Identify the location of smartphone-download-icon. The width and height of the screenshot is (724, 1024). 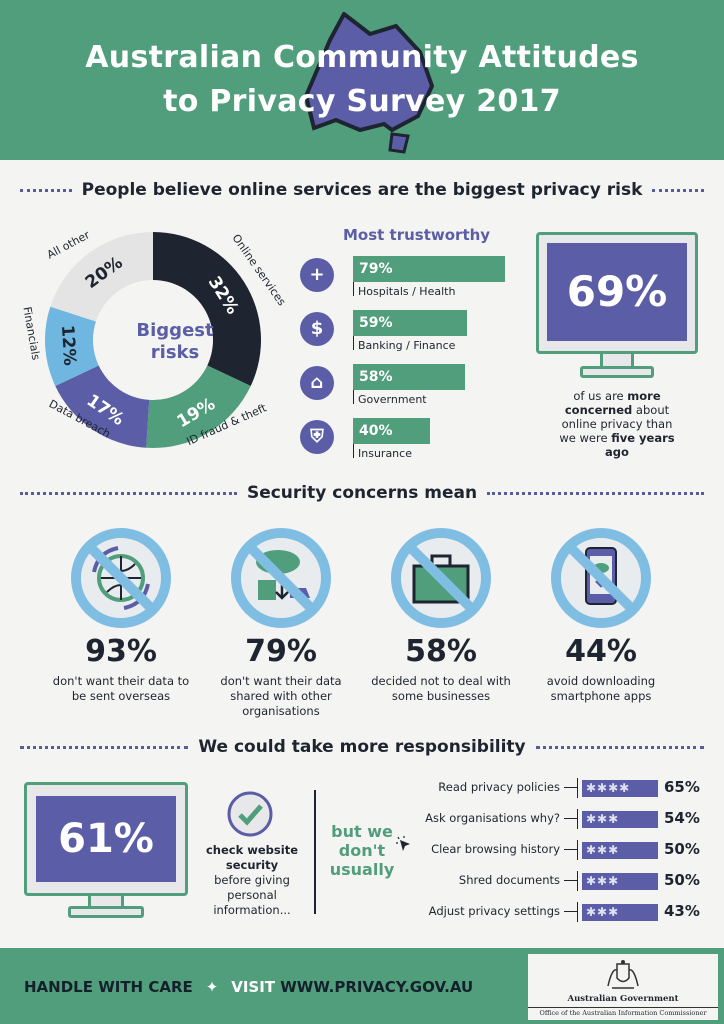
(601, 578).